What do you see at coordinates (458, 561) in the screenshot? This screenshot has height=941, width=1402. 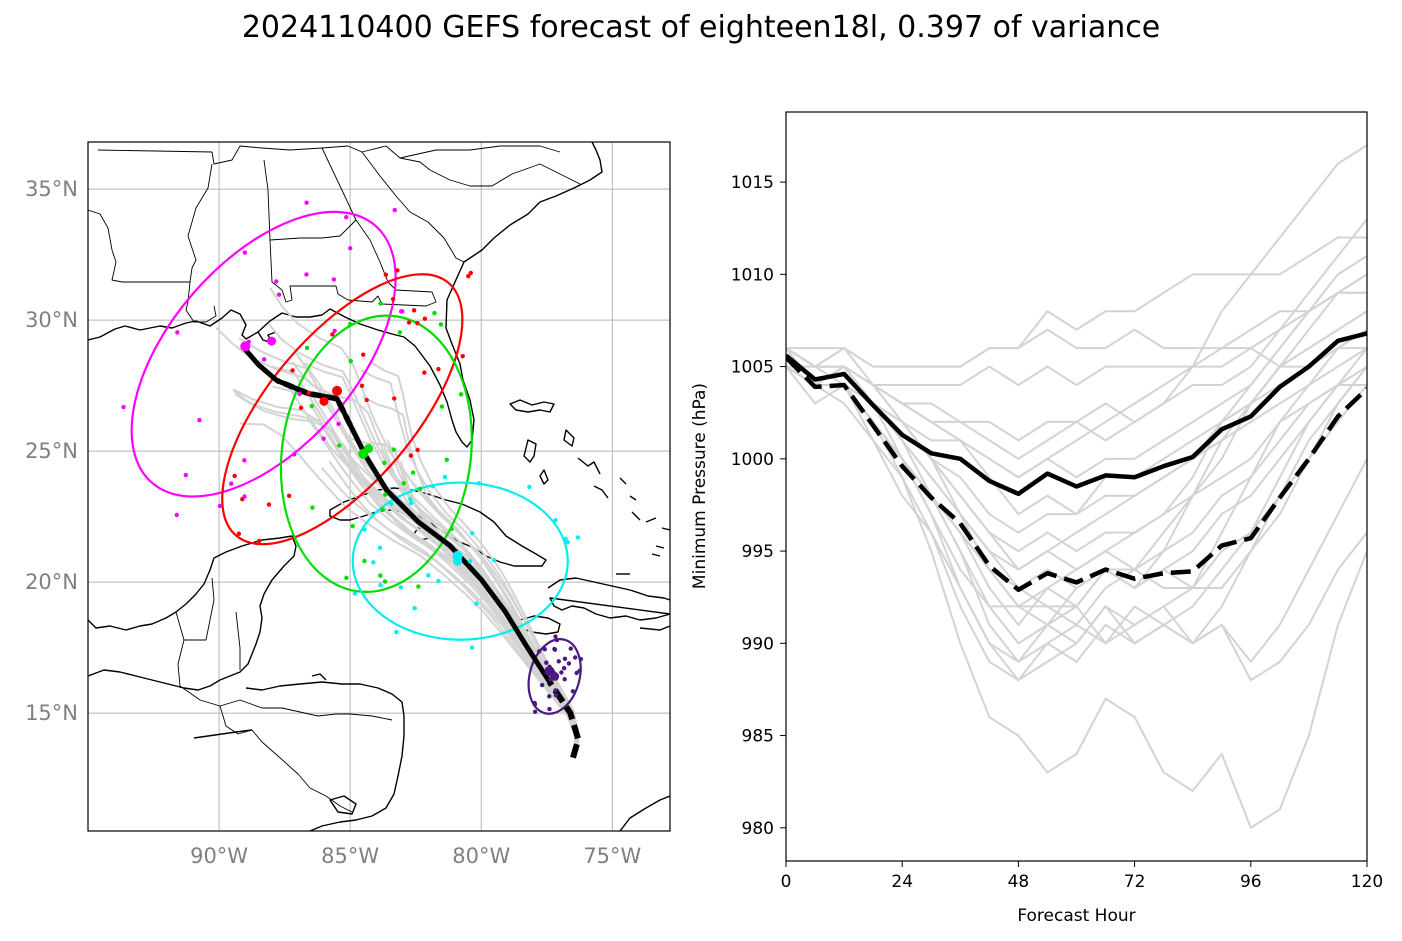 I see `cyan-cluster-center` at bounding box center [458, 561].